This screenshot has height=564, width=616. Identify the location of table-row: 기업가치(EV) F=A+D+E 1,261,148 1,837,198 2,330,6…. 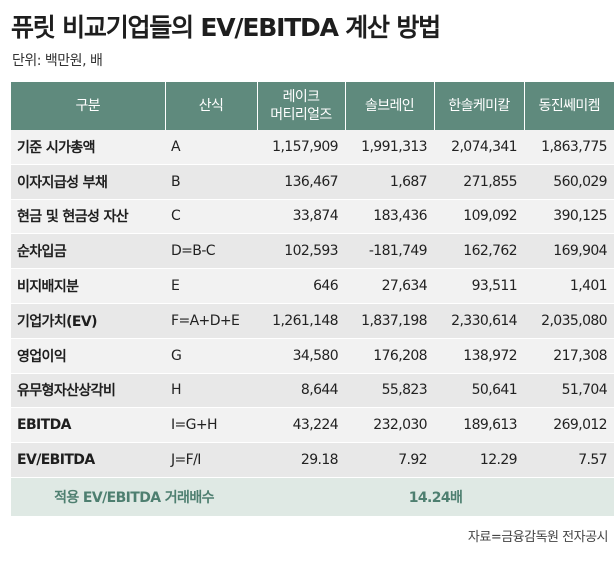
(312, 321).